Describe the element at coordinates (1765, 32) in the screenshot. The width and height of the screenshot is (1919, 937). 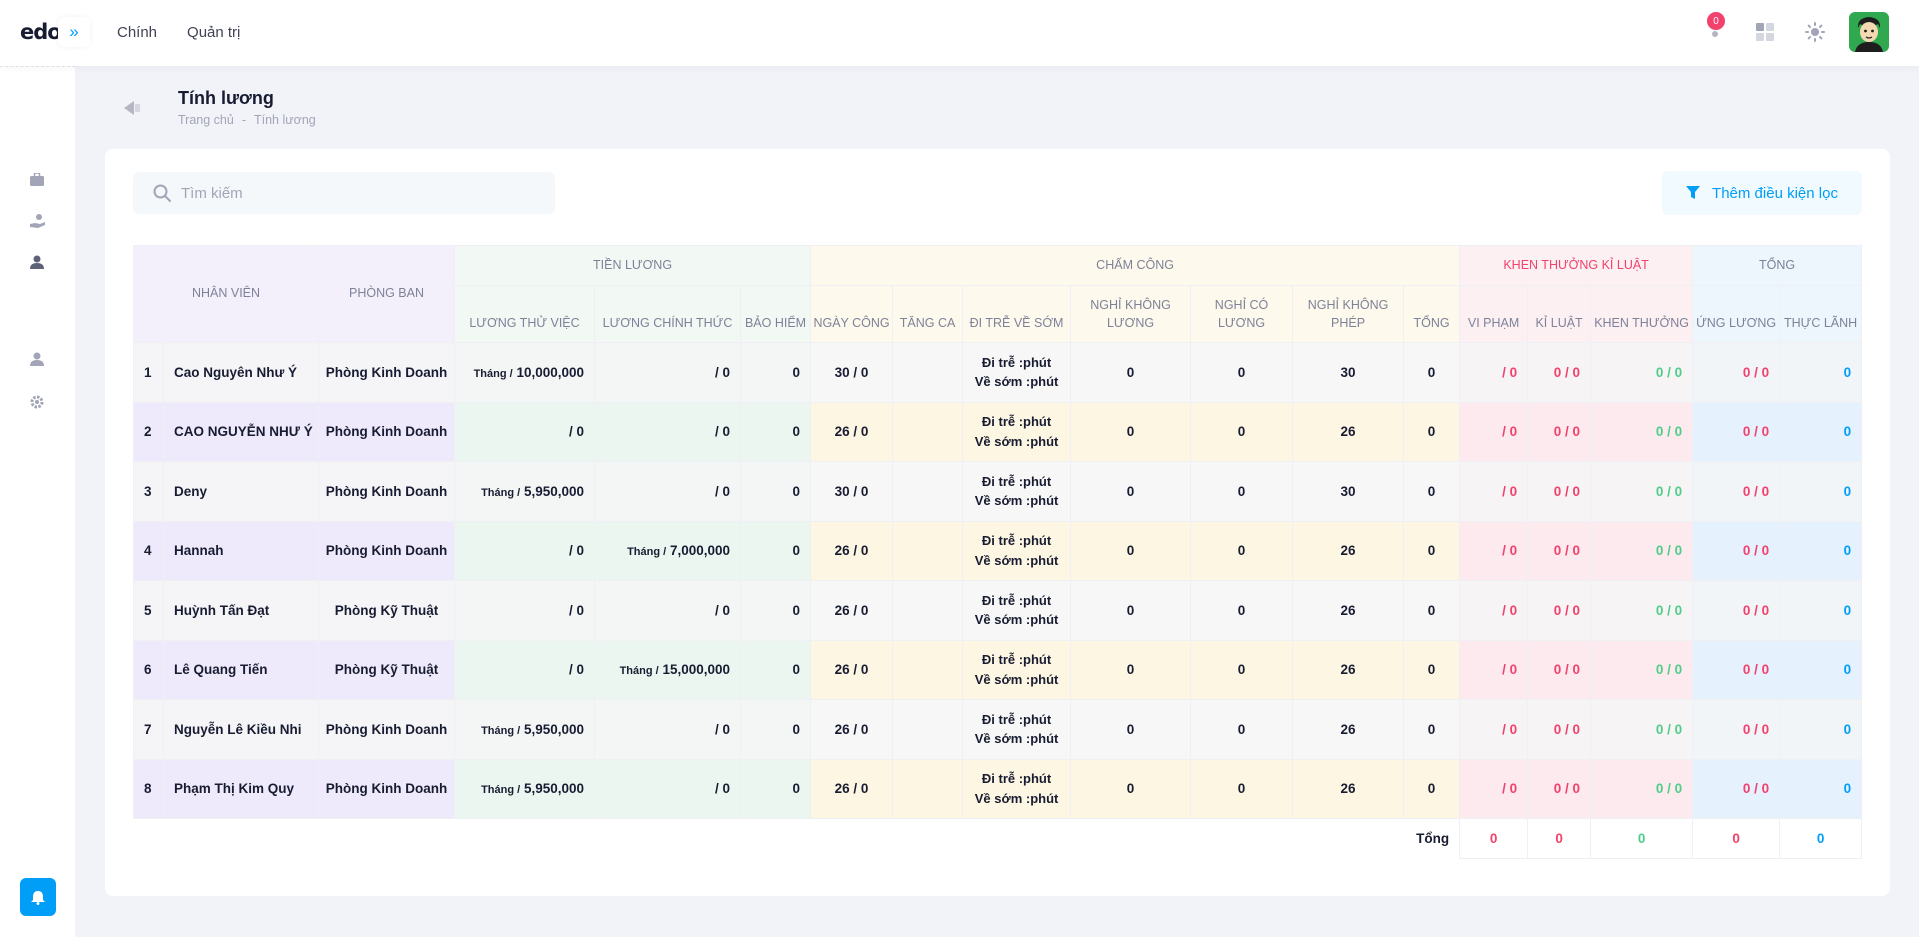
I see `apps-grid-button` at that location.